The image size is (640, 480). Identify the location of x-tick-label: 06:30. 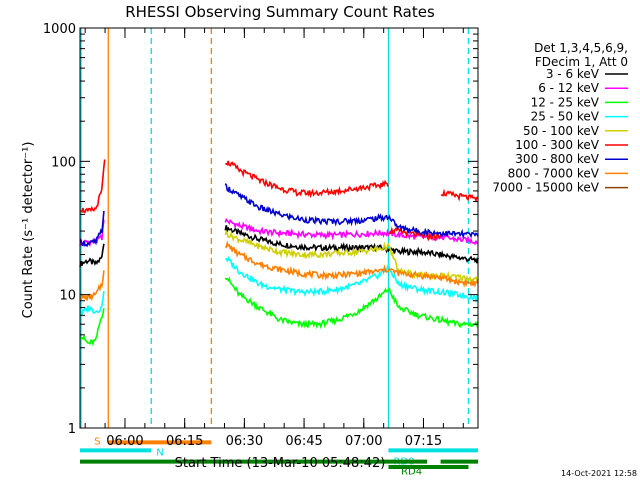
(244, 441).